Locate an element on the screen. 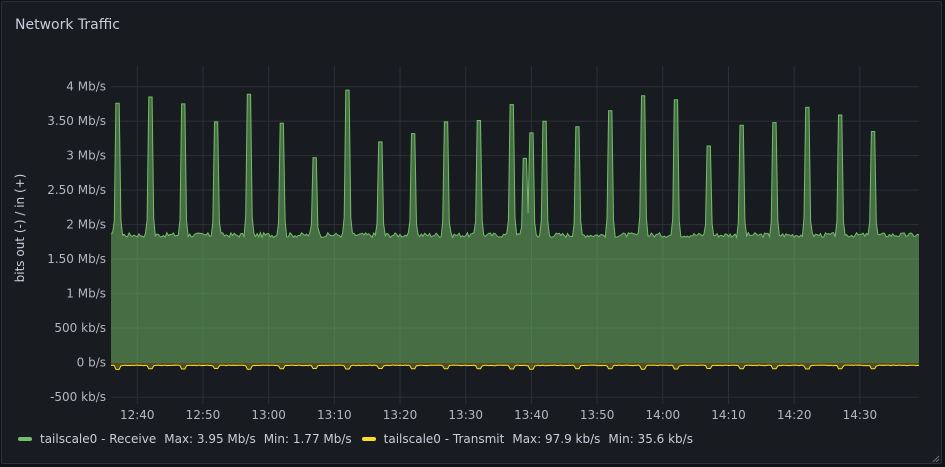 This screenshot has height=467, width=945. y-tick-label: 2 Mb/s is located at coordinates (86, 225).